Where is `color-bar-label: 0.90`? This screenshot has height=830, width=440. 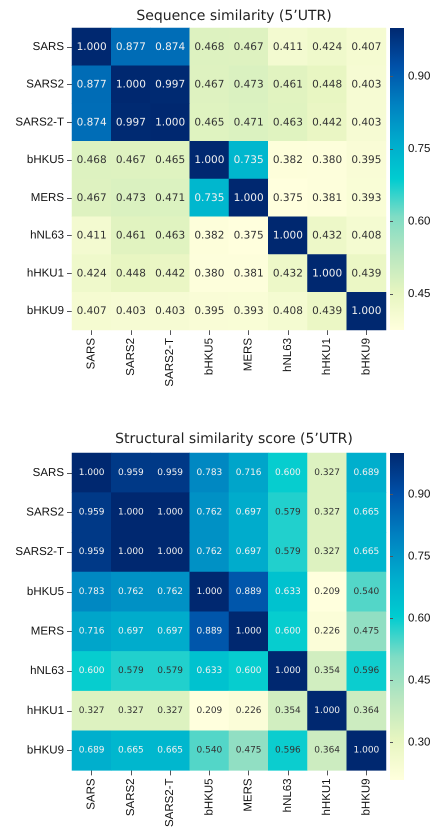 color-bar-label: 0.90 is located at coordinates (419, 494).